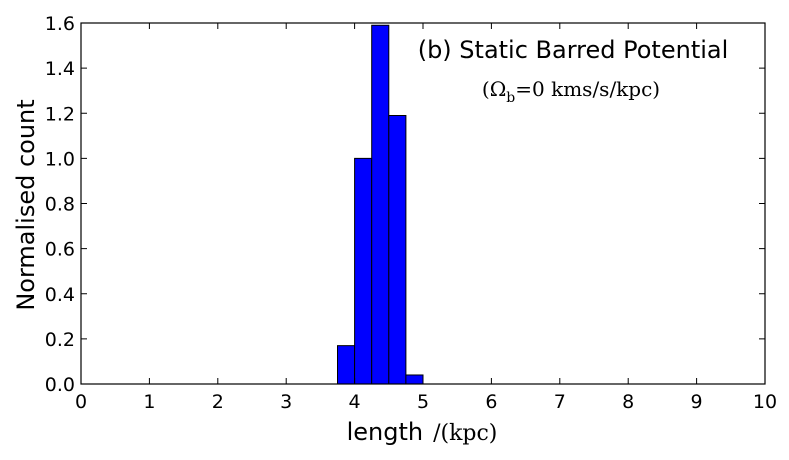 The height and width of the screenshot is (460, 789). What do you see at coordinates (697, 402) in the screenshot?
I see `x-tick-label: 9` at bounding box center [697, 402].